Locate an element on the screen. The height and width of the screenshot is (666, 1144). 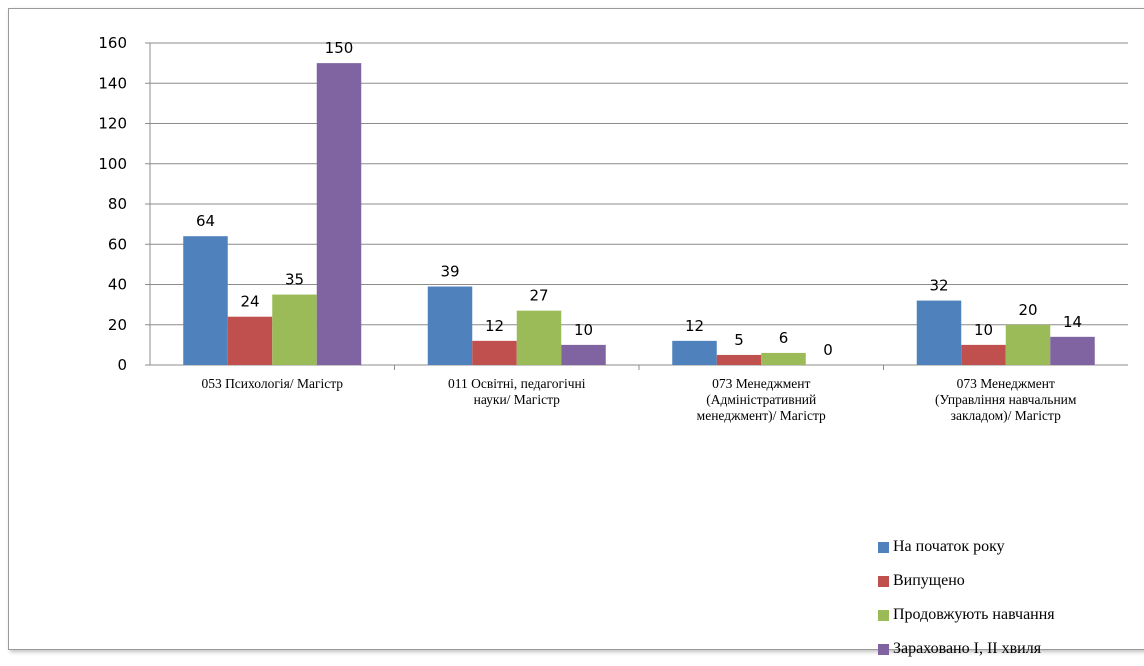
legend-label: Випущено is located at coordinates (929, 580).